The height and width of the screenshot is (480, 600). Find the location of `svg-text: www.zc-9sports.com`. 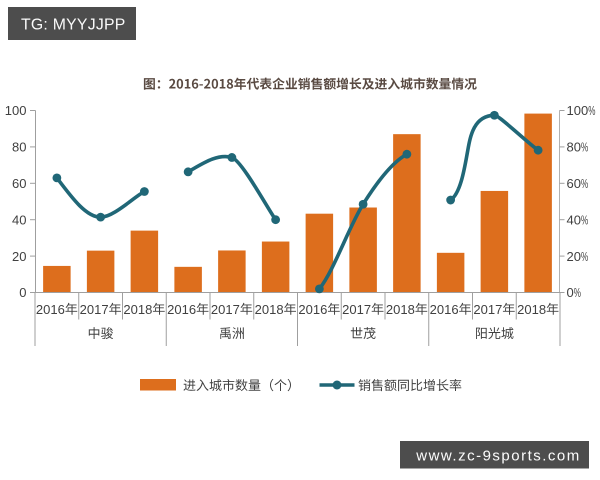

svg-text: www.zc-9sports.com is located at coordinates (498, 456).